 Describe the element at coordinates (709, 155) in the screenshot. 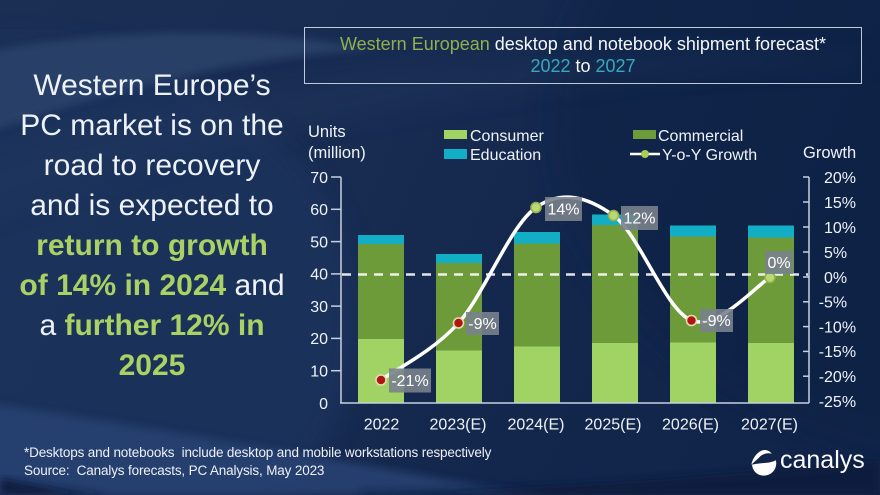

I see `svg-text: Y-o-Y Growth` at that location.